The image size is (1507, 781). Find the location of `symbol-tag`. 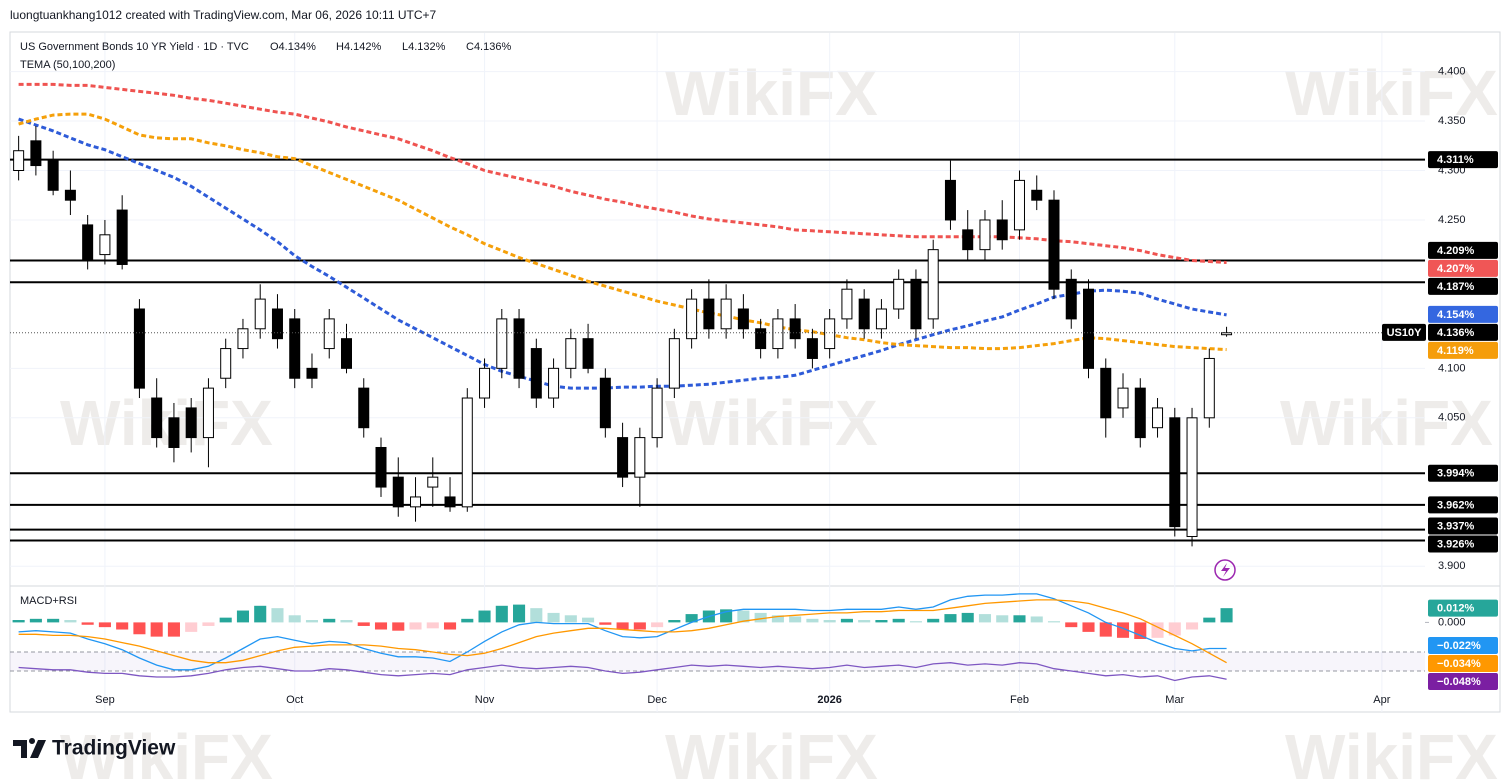

symbol-tag is located at coordinates (1404, 332).